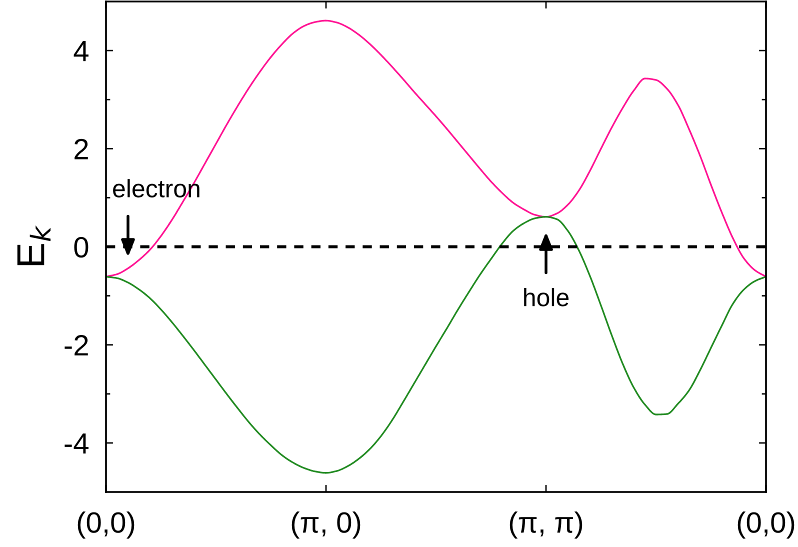  Describe the element at coordinates (76, 345) in the screenshot. I see `y-tick-label: -2` at that location.